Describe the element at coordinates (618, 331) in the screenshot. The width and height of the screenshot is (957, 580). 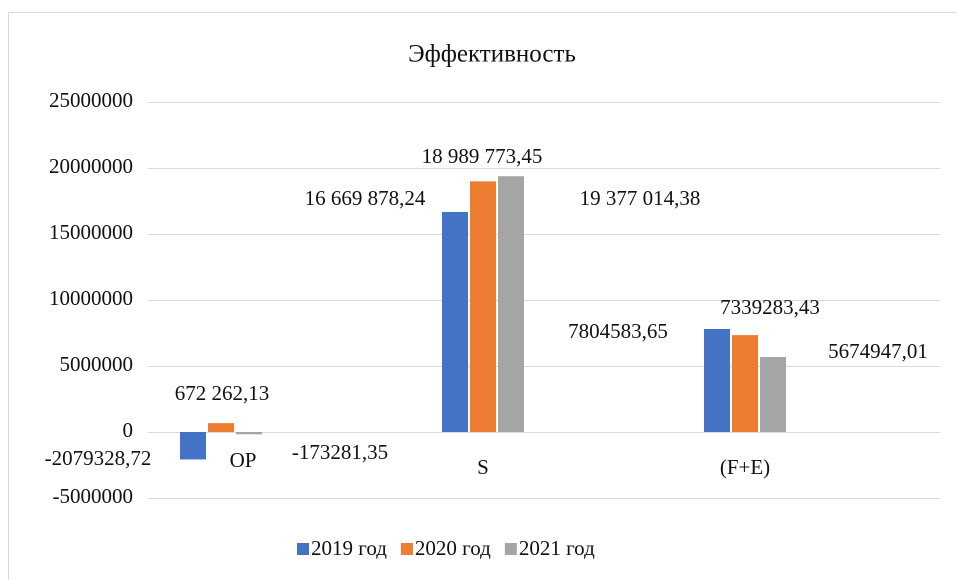
I see `data-label: 7804583,65` at that location.